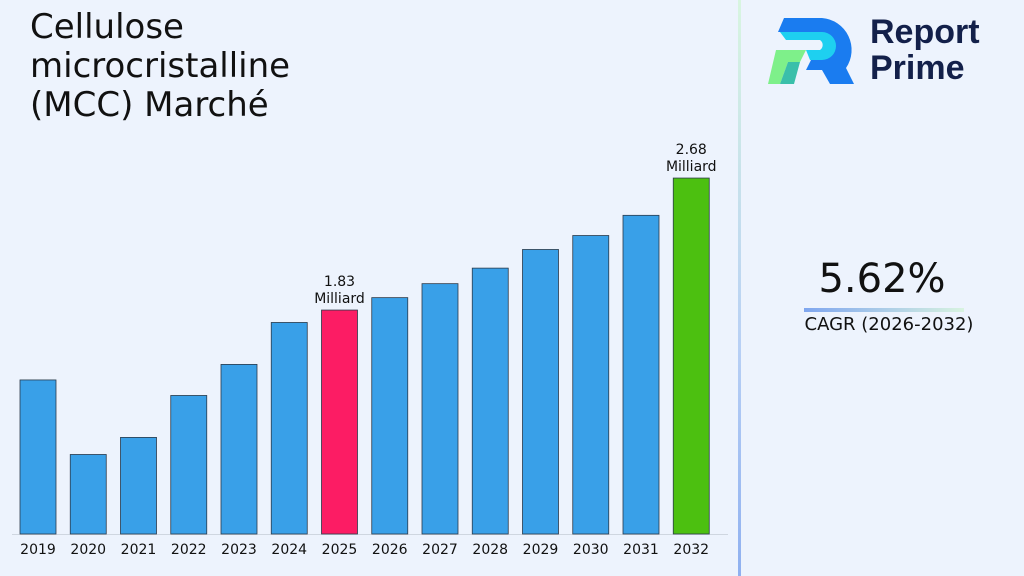  Describe the element at coordinates (440, 409) in the screenshot. I see `bar-2027` at that location.